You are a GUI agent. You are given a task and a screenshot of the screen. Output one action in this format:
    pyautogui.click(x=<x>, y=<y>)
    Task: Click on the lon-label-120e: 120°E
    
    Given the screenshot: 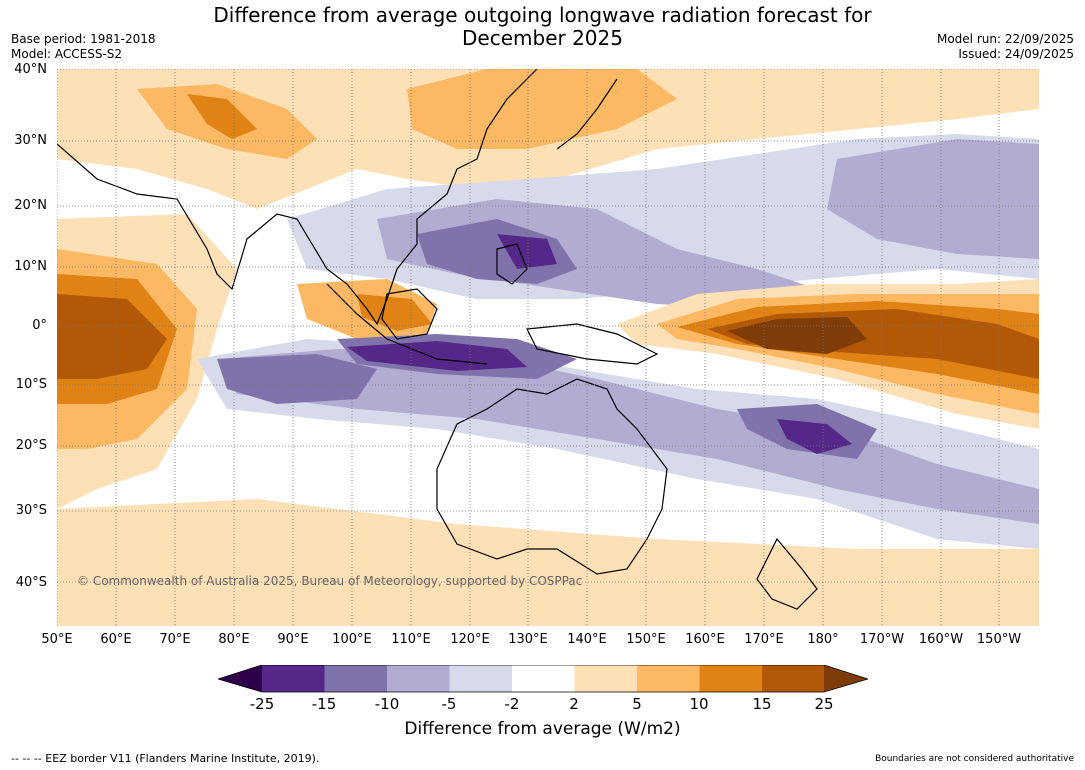 What is the action you would take?
    pyautogui.click(x=470, y=639)
    